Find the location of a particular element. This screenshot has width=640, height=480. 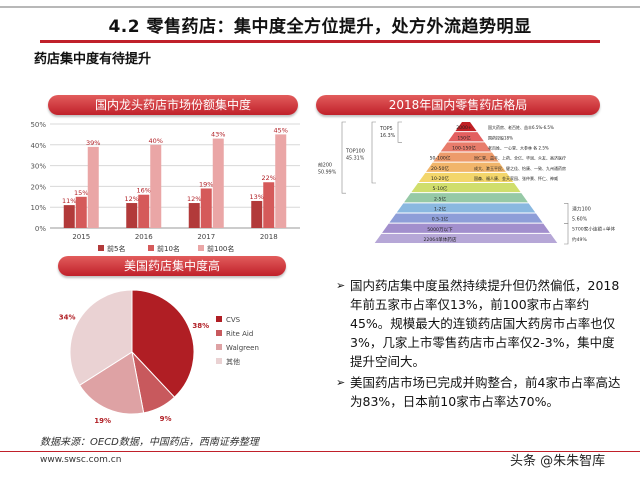

y-tick-label: 0% is located at coordinates (40, 229).